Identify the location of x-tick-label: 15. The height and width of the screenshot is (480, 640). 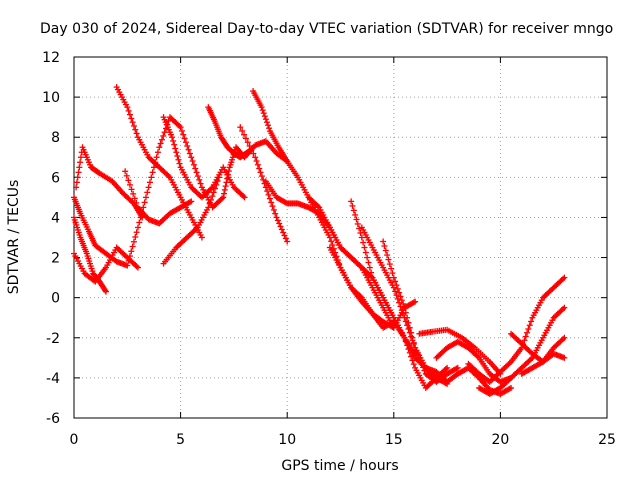
(394, 440).